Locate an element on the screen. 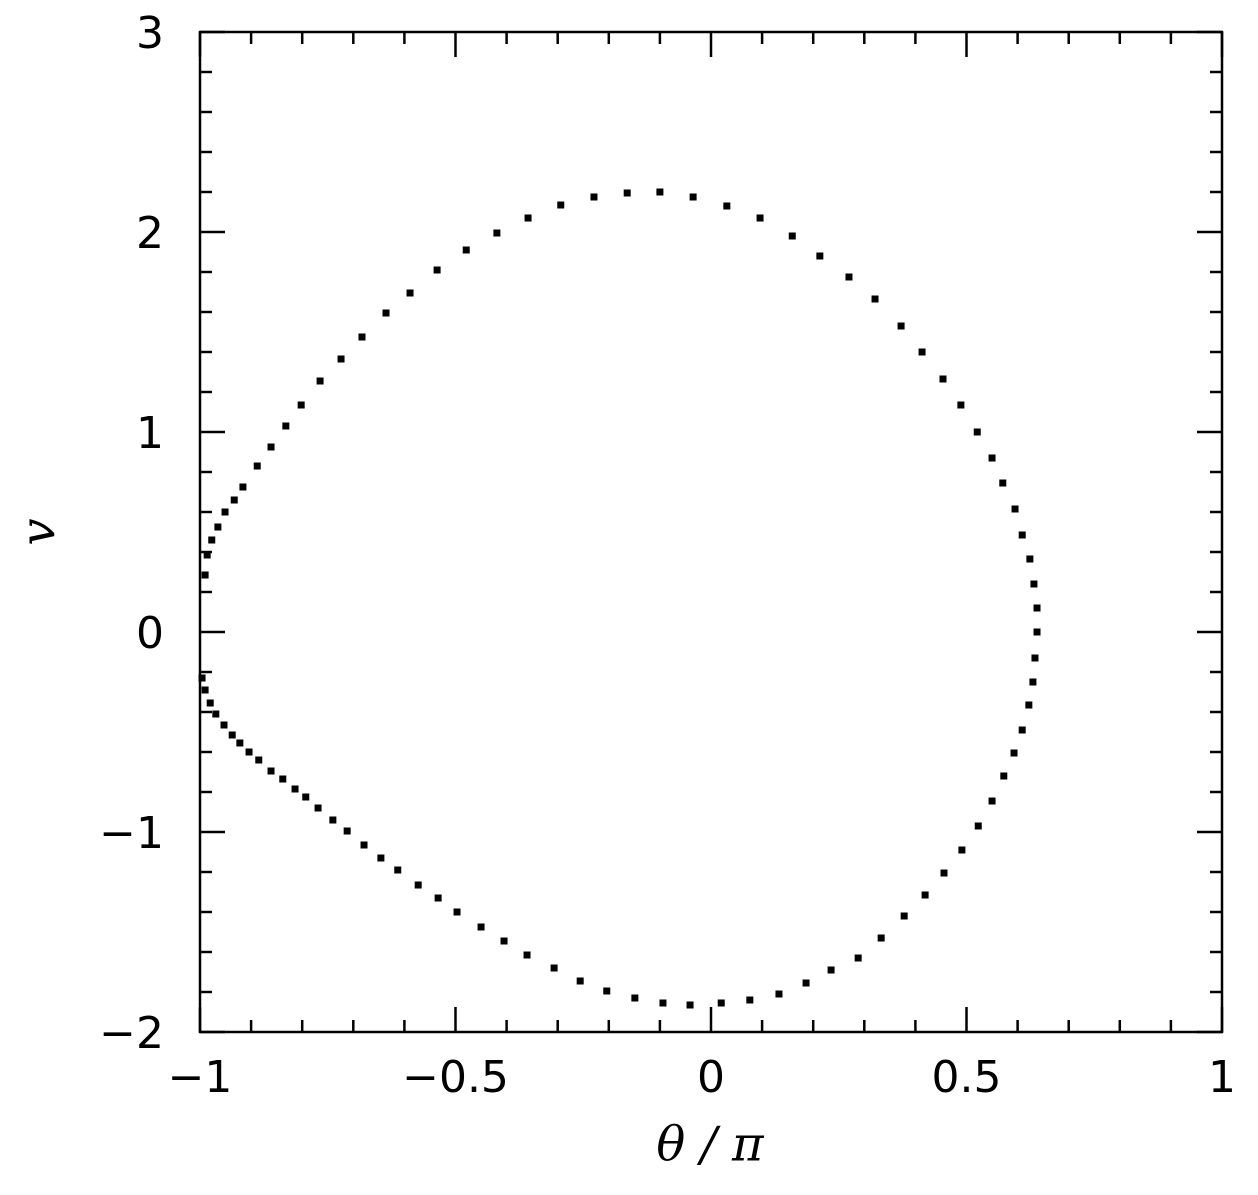 Image resolution: width=1258 pixels, height=1195 pixels. x-tick-label: −0.5 is located at coordinates (455, 1077).